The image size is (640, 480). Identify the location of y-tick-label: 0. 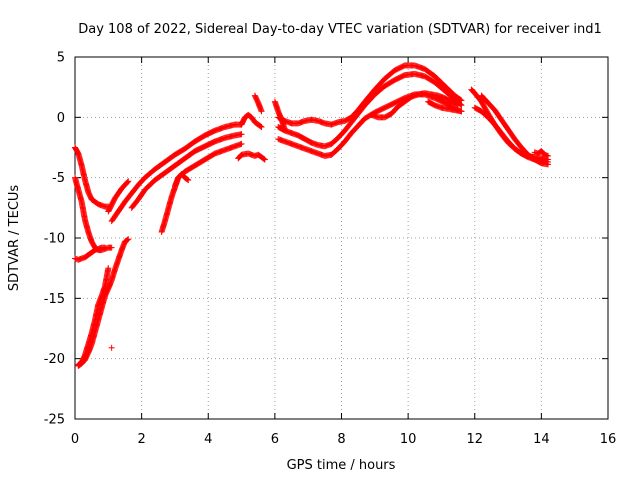
(61, 118).